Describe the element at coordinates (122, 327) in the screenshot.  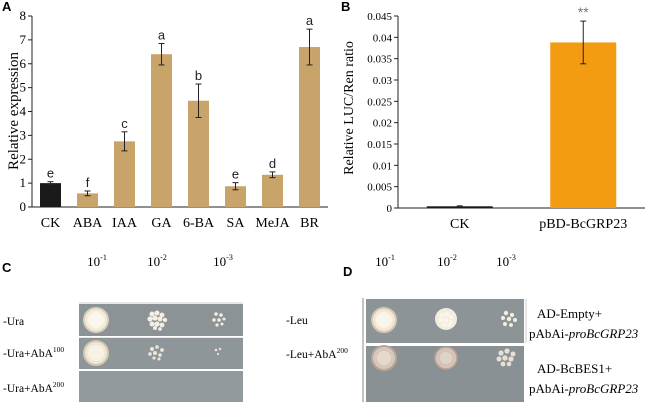
I see `panel-c-yeast-assay: C 10-1 10-2 10-3` at that location.